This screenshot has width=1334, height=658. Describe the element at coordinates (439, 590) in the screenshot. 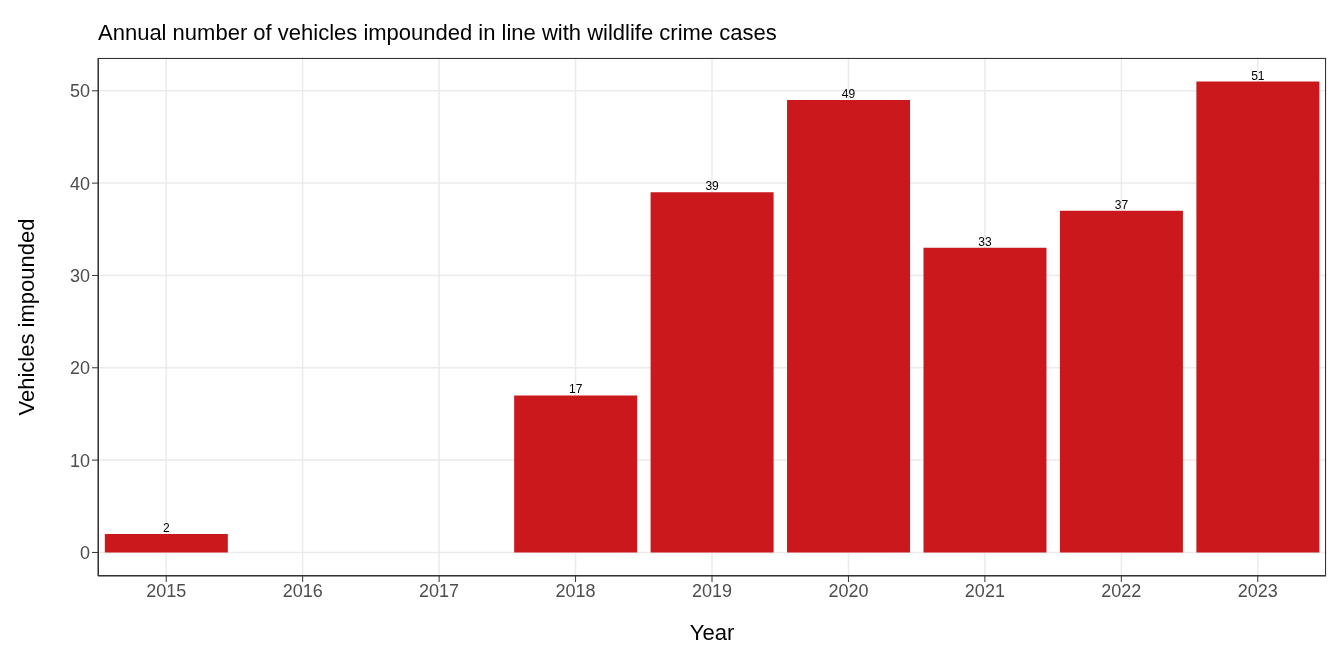

I see `x-tick-label: 2017` at that location.